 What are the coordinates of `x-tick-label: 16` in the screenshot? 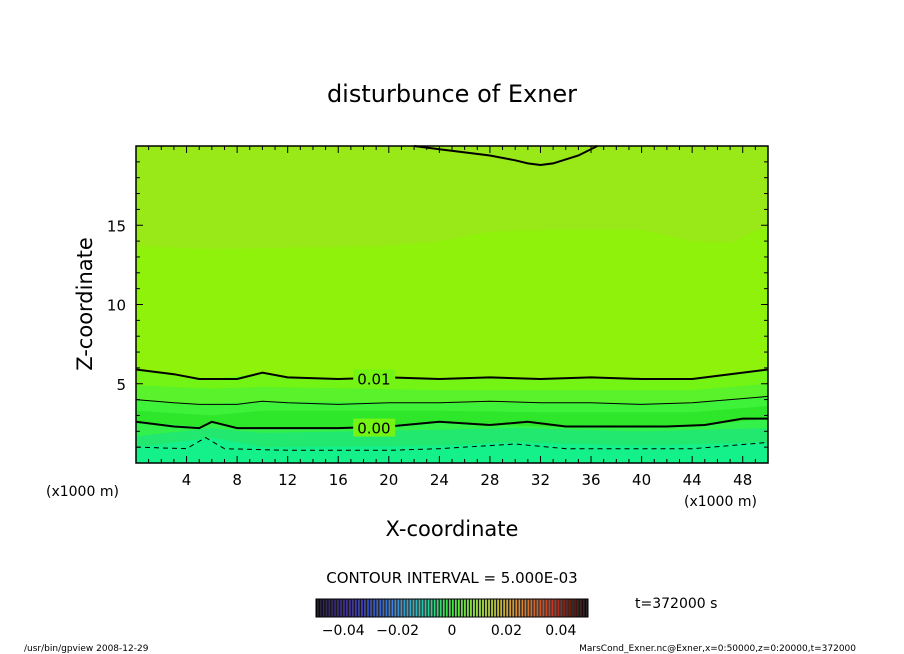 It's located at (338, 480).